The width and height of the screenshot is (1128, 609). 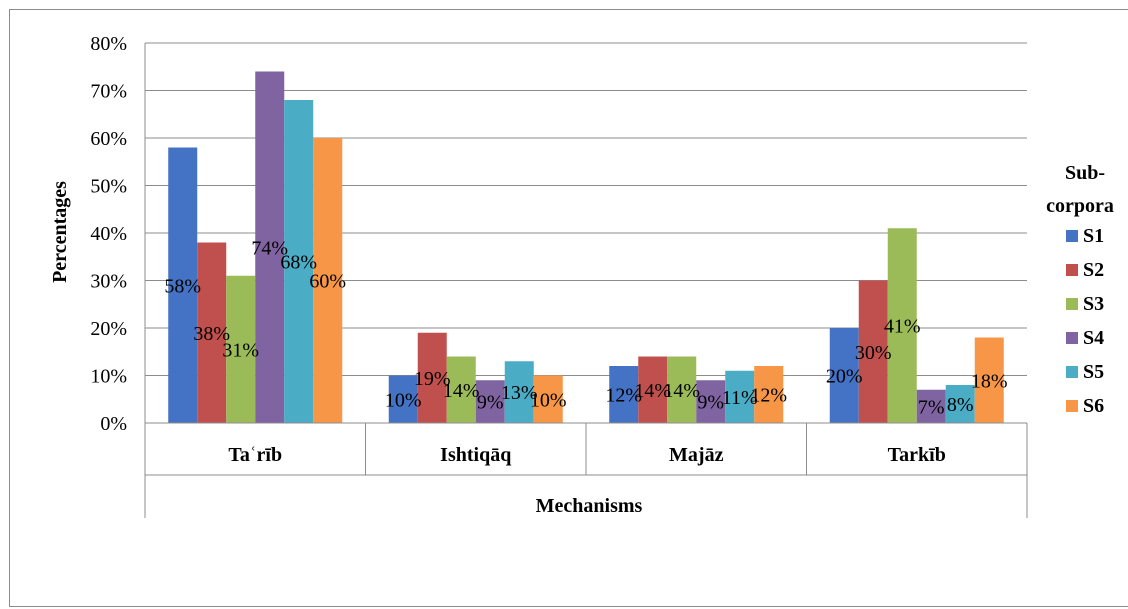 What do you see at coordinates (108, 282) in the screenshot?
I see `y-tick-label: 30%` at bounding box center [108, 282].